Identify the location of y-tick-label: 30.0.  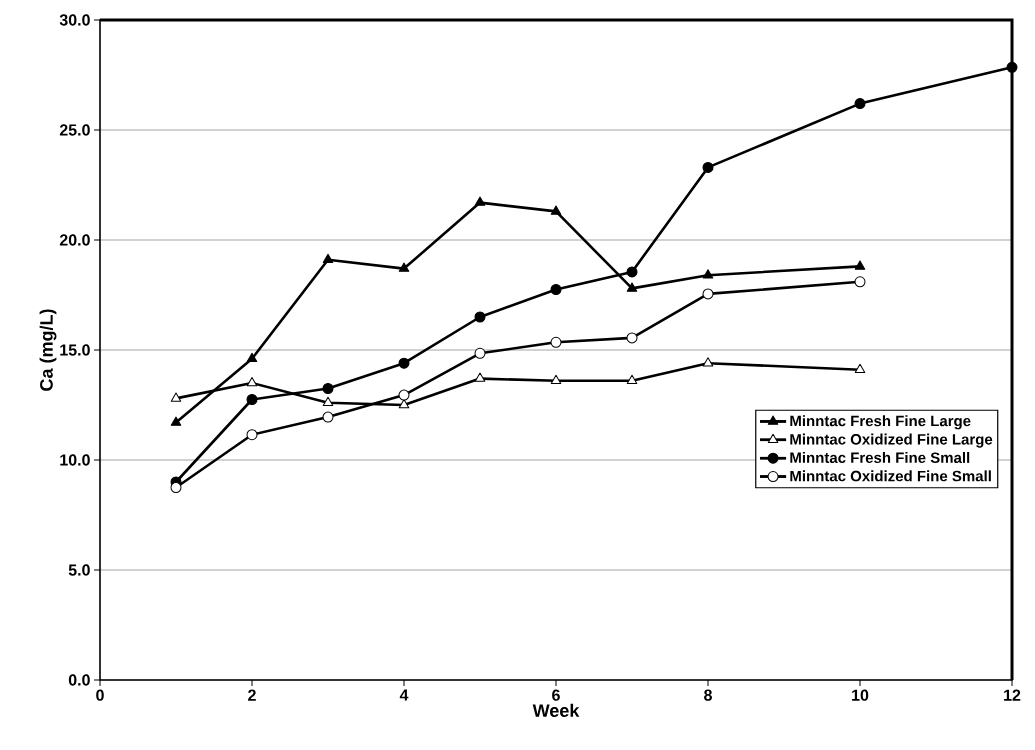
(74, 20).